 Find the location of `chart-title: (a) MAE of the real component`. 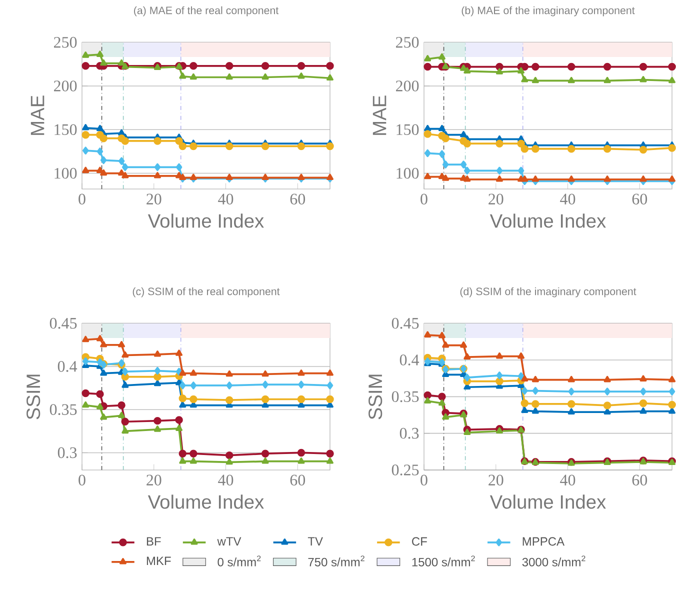

chart-title: (a) MAE of the real component is located at coordinates (206, 11).